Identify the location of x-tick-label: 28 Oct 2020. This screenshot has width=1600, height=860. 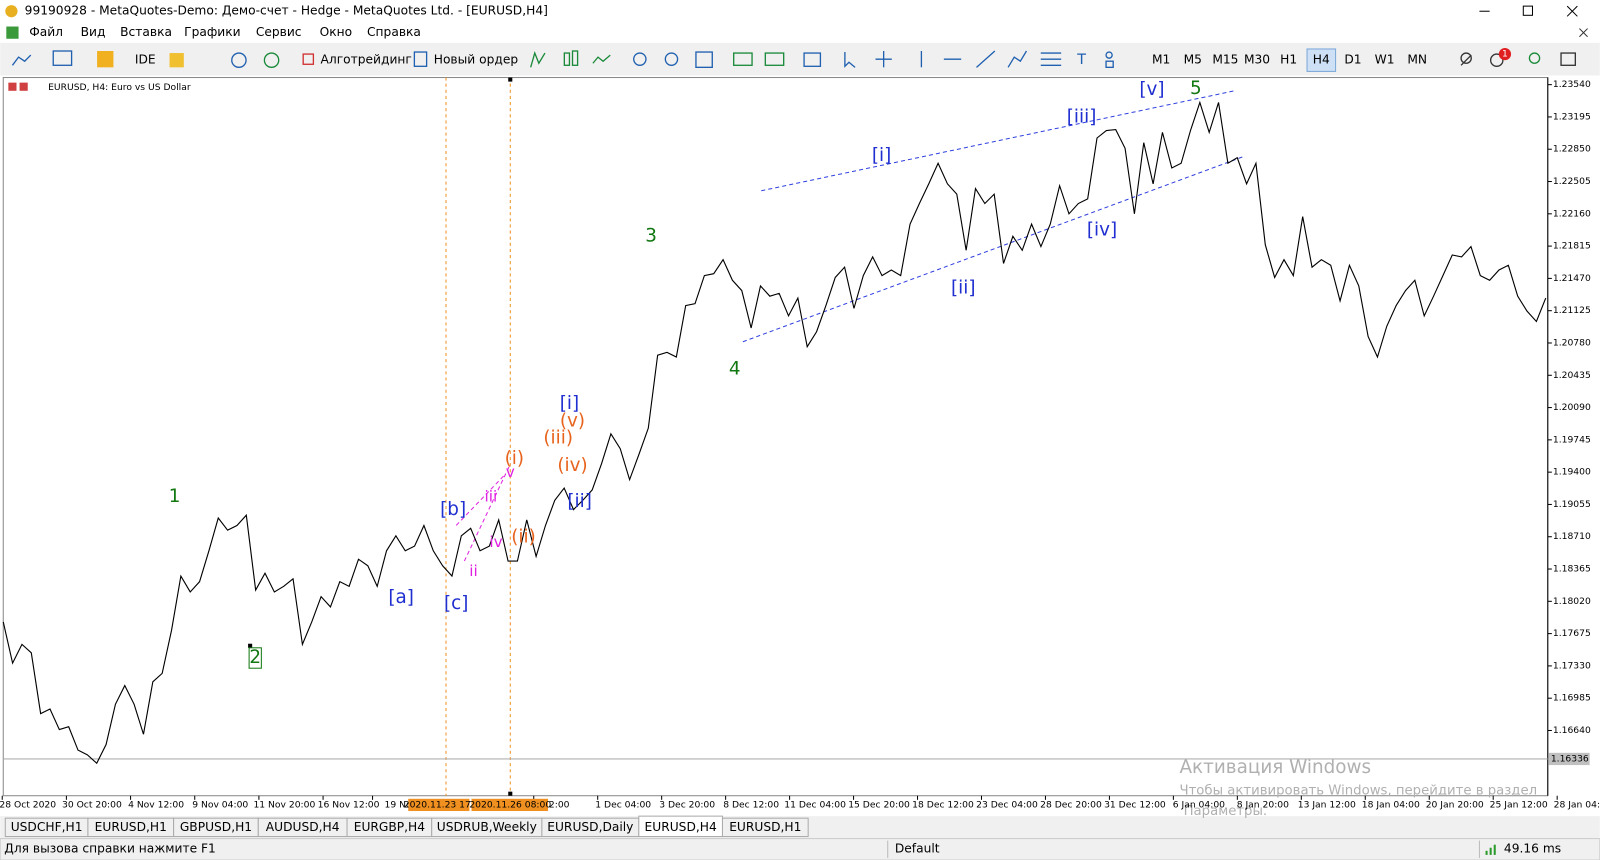
(28, 804).